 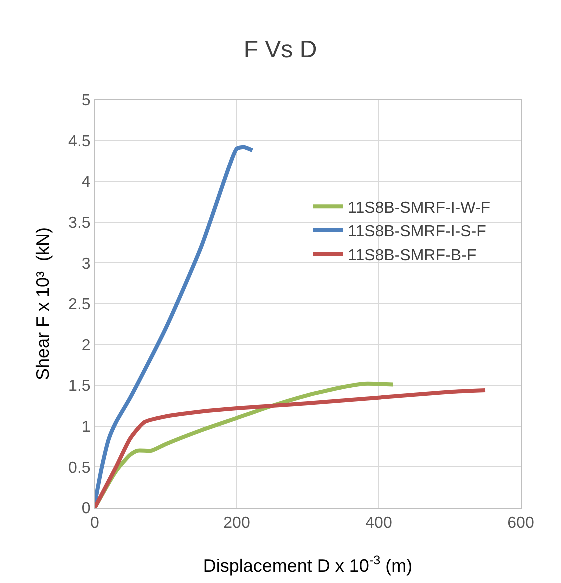 What do you see at coordinates (379, 523) in the screenshot?
I see `x-tick-label: 400` at bounding box center [379, 523].